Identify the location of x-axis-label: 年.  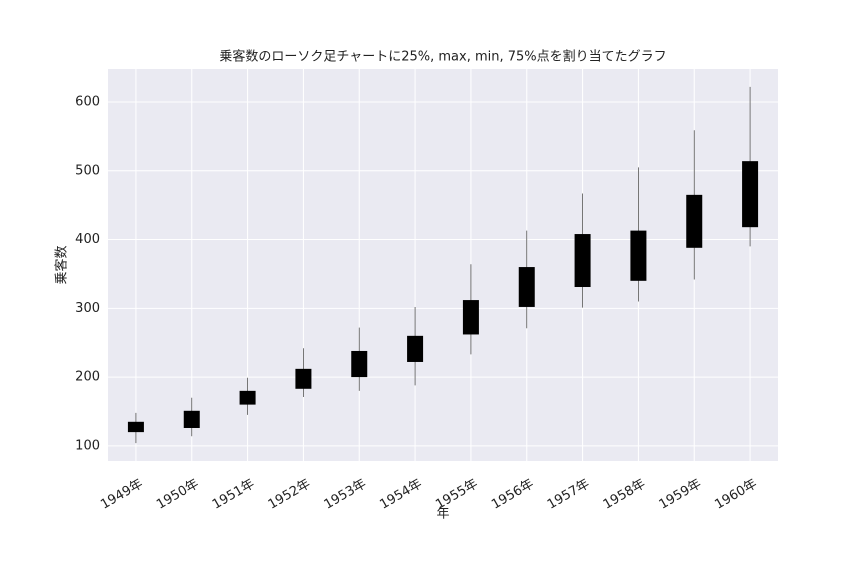
(442, 514).